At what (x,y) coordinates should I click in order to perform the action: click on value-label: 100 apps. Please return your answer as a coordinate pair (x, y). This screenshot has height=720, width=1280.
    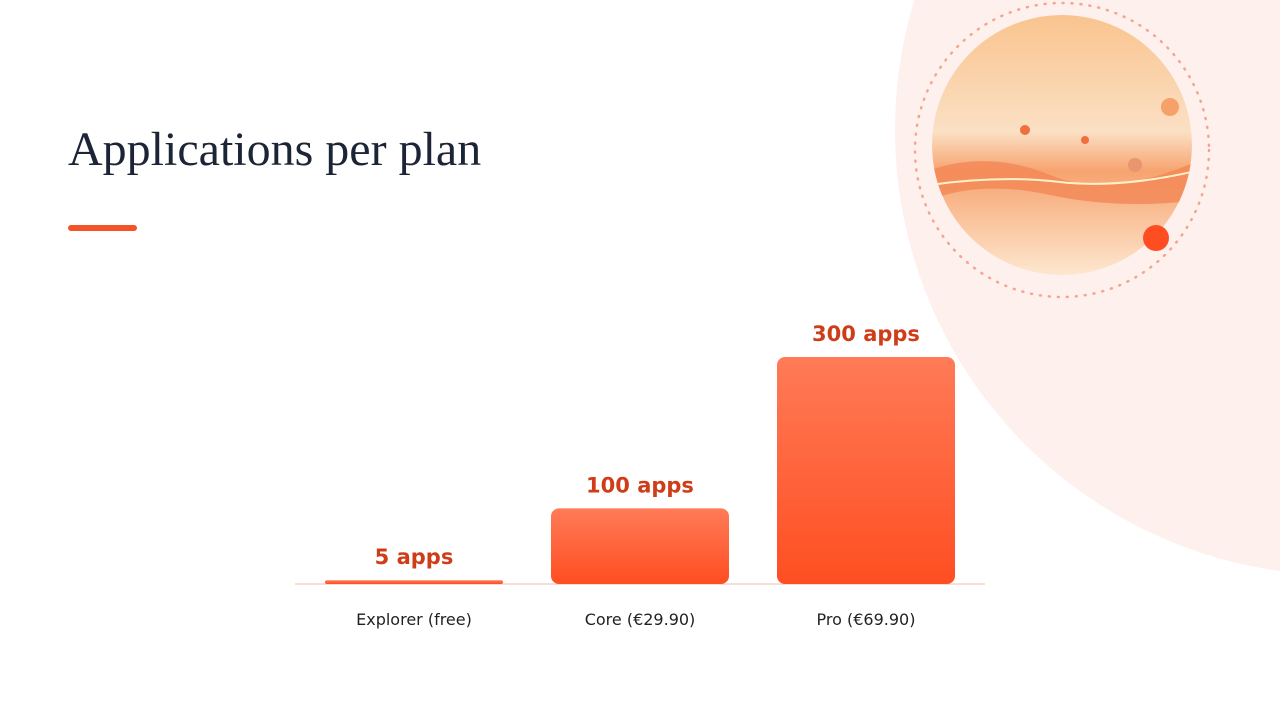
    Looking at the image, I should click on (640, 485).